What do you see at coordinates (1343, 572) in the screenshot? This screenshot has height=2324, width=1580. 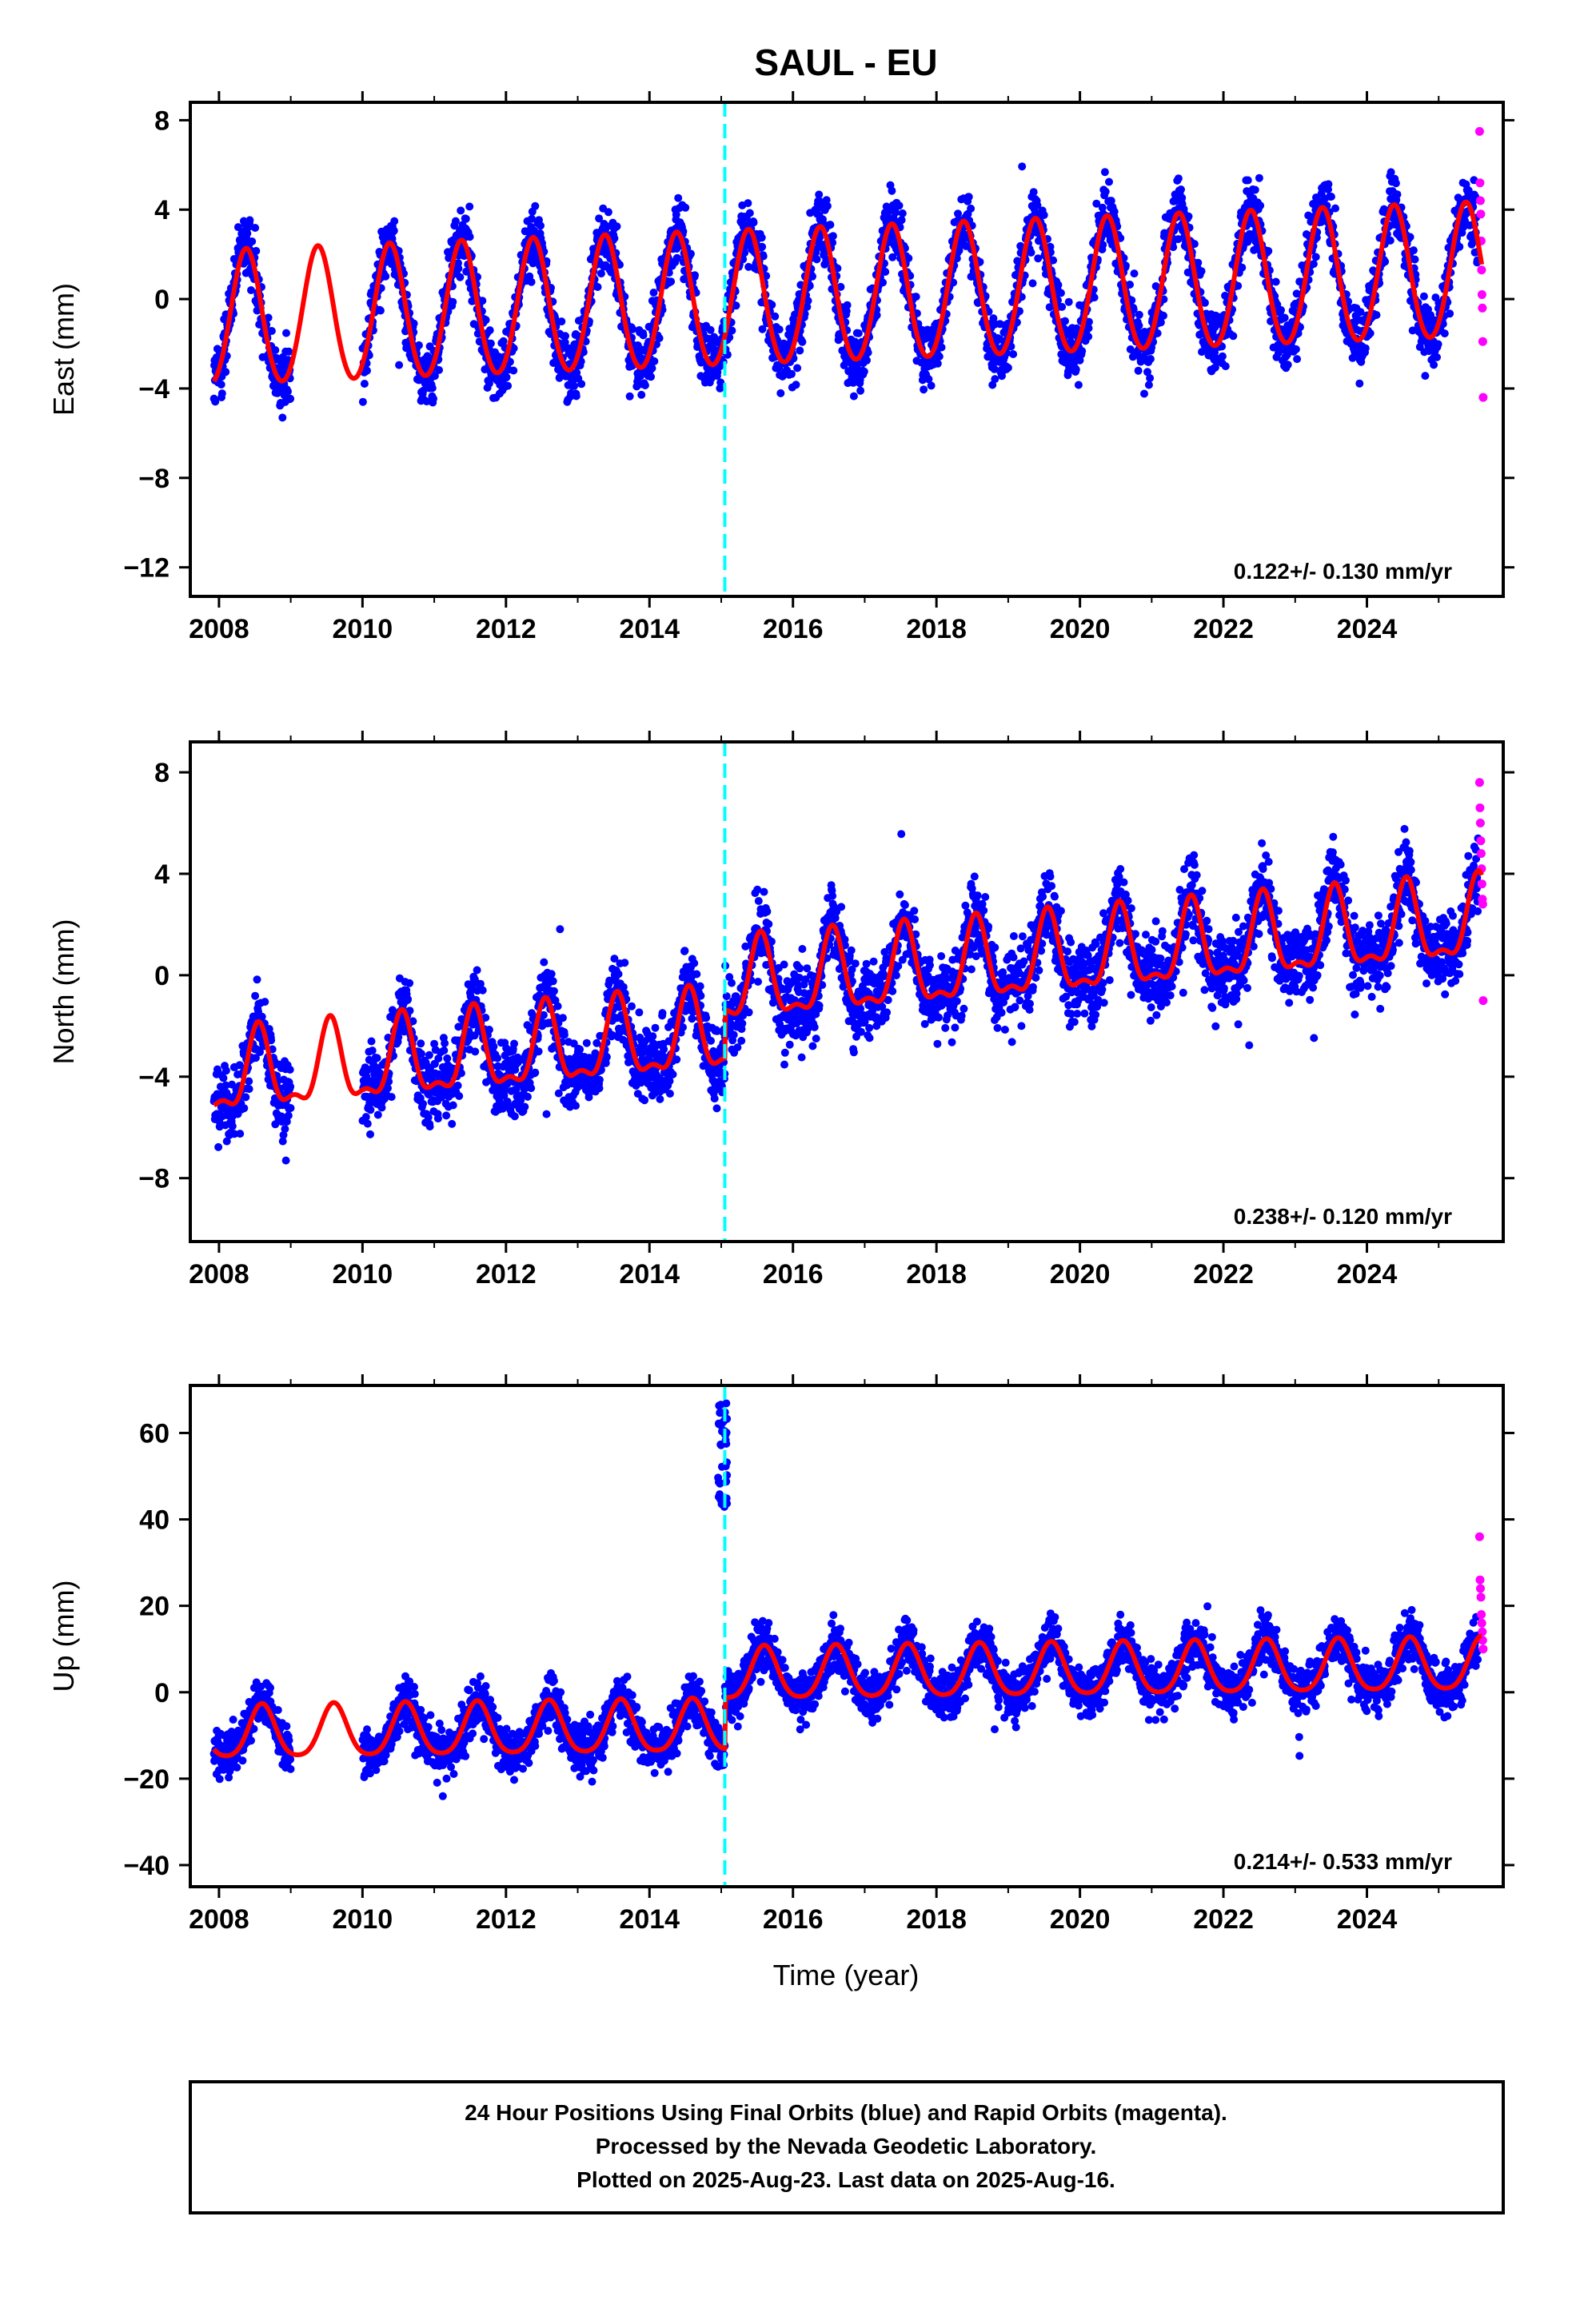 I see `rate-annotation: 0.122+/- 0.130 mm/yr` at bounding box center [1343, 572].